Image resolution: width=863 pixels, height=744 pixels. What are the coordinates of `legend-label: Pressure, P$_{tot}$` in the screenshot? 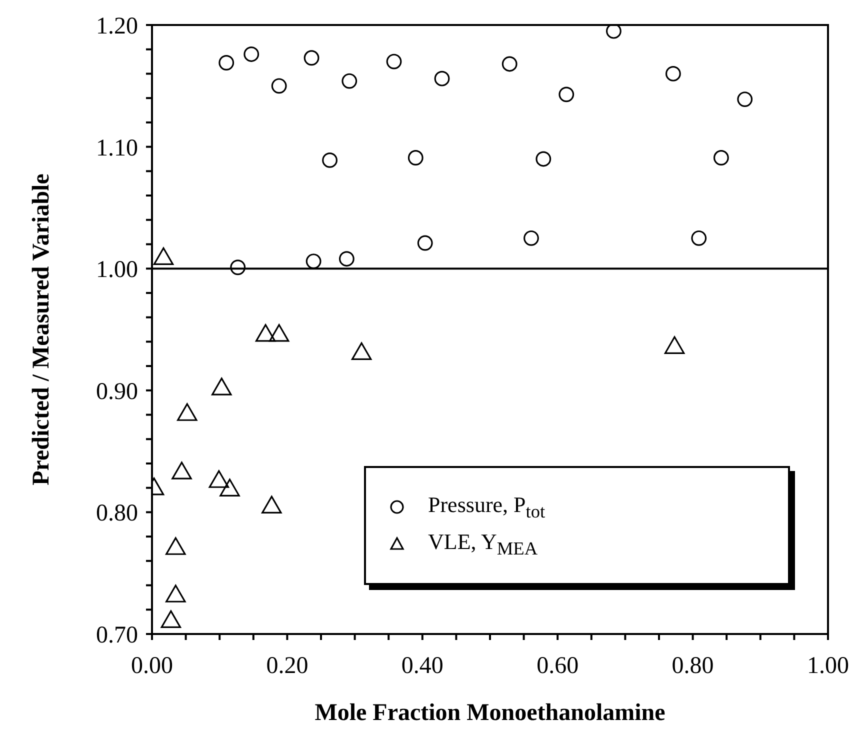 It's located at (487, 507).